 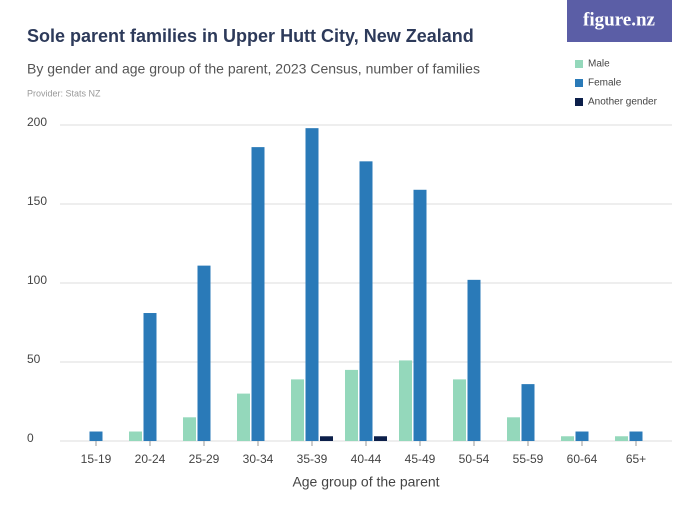 I want to click on legend-label: Another gender, so click(x=623, y=102).